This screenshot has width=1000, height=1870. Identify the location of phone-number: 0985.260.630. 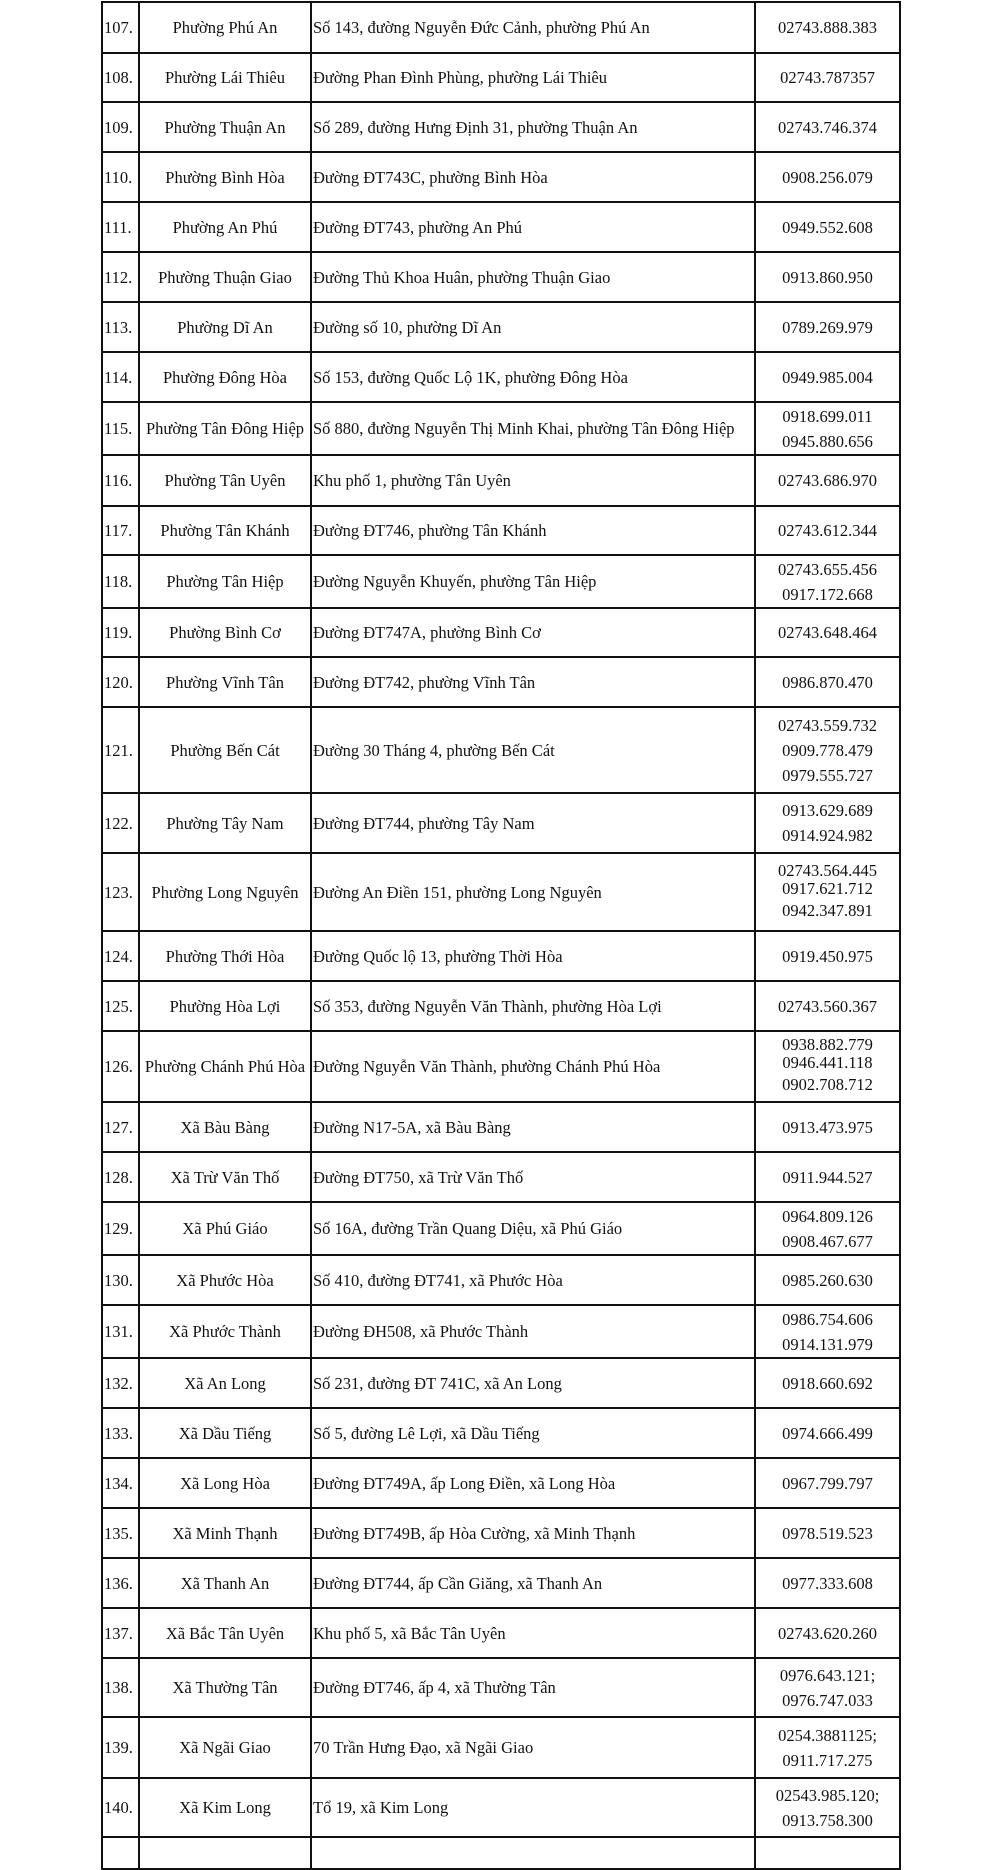
(827, 1280).